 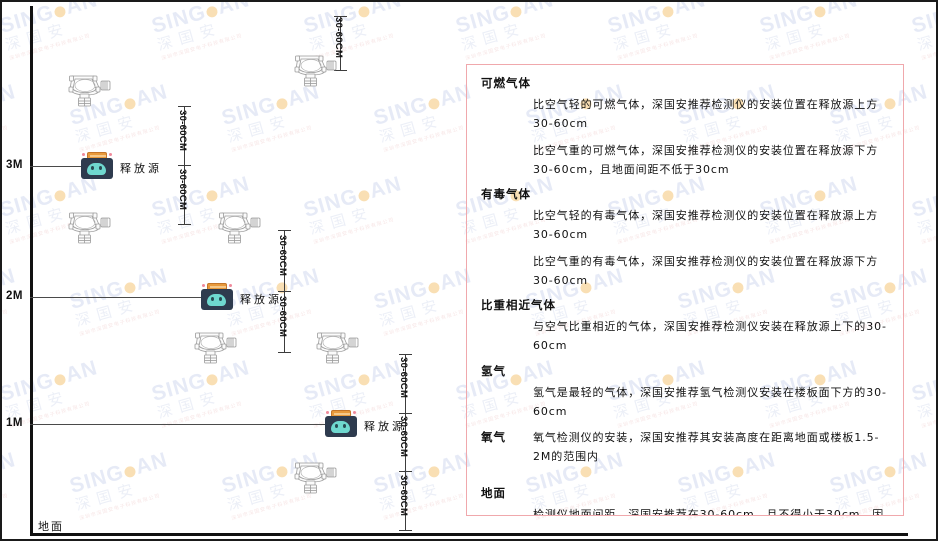 What do you see at coordinates (706, 225) in the screenshot?
I see `guidance-paragraph: 比空气轻的有毒气体，深国安推荐检测仪的安装位置在释放源上方30-60cm` at bounding box center [706, 225].